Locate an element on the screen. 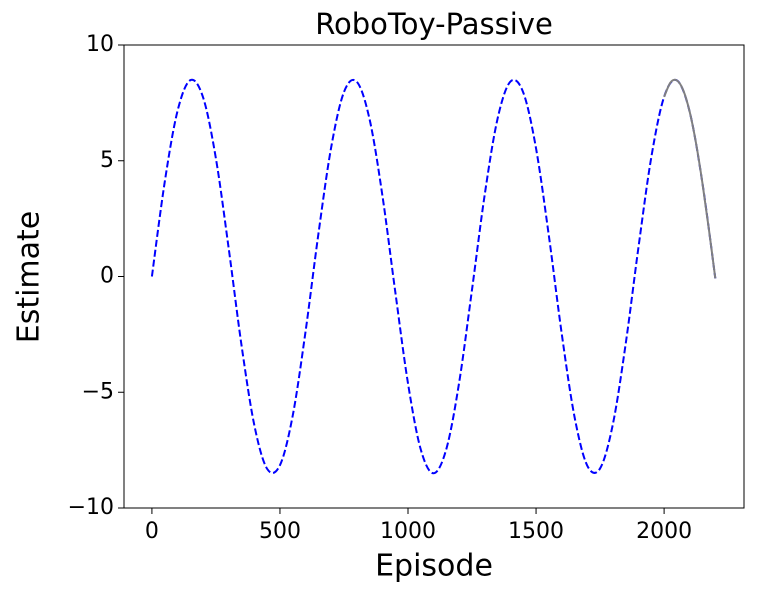  y-tick-label: −10 is located at coordinates (91, 507).